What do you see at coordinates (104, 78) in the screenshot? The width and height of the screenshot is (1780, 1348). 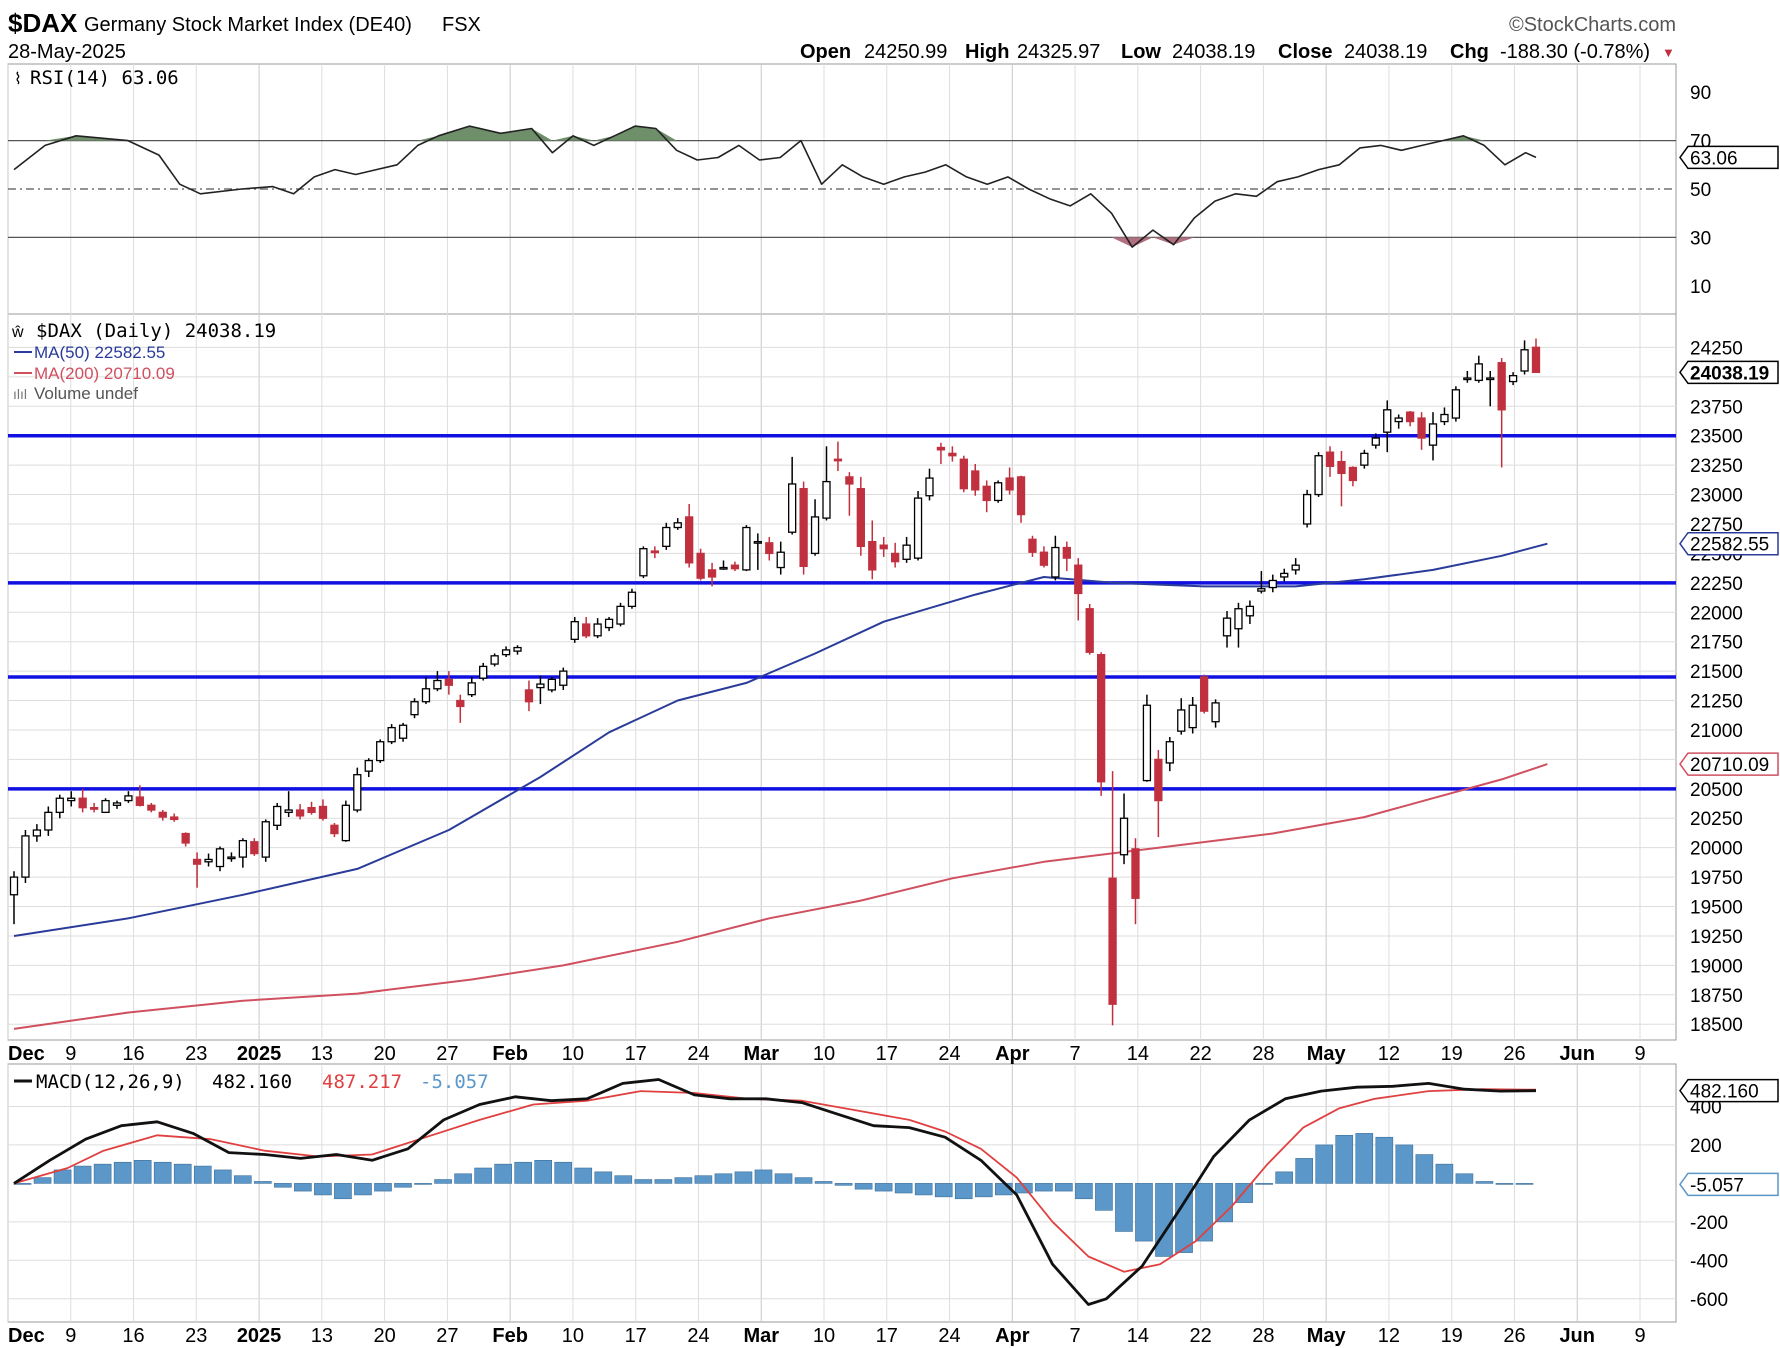 I see `rsi-label: RSI(14) 63.06` at bounding box center [104, 78].